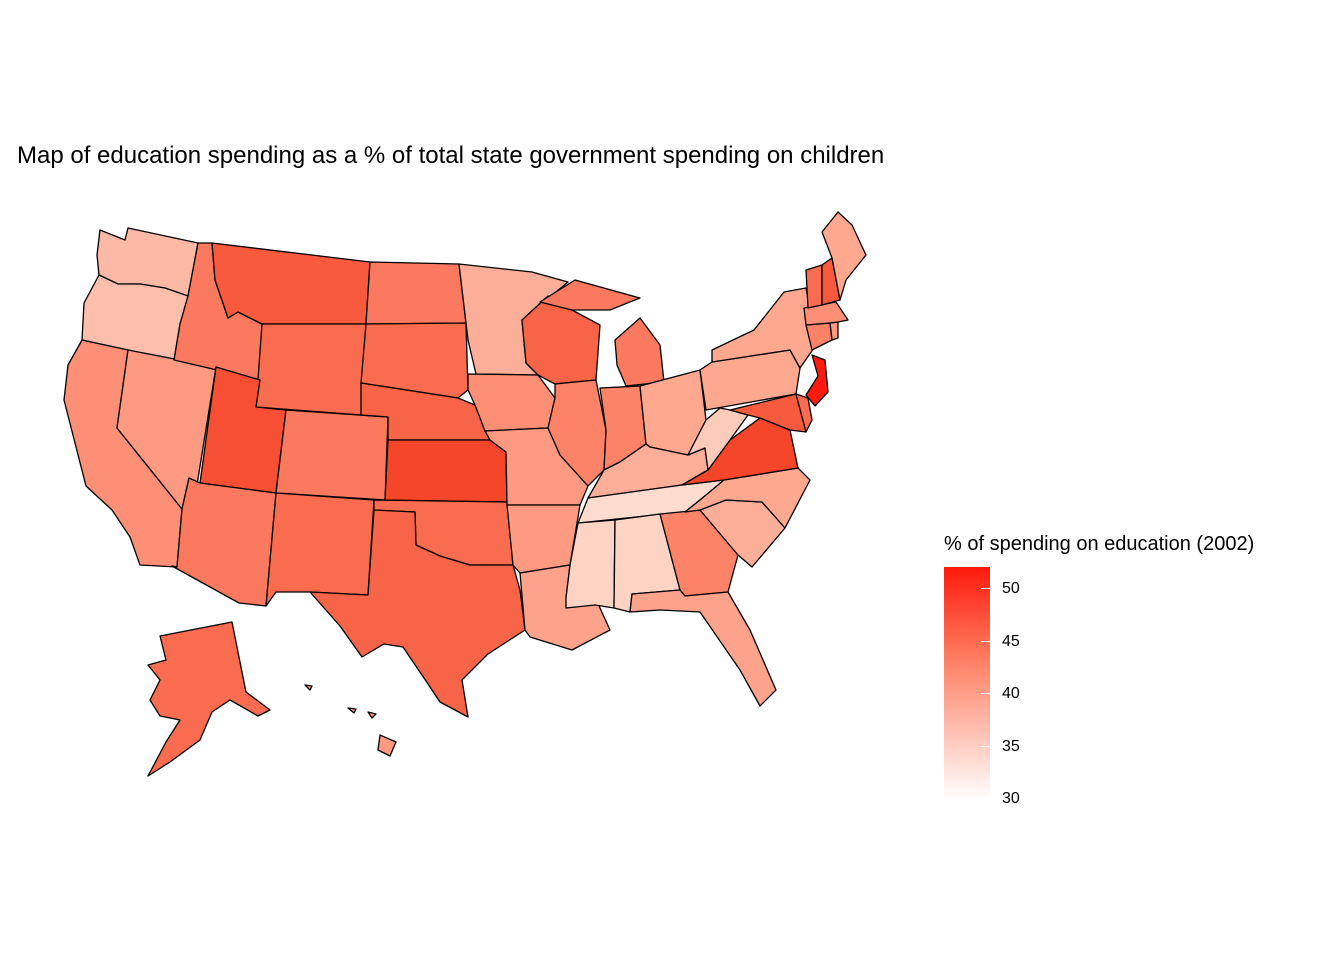 The height and width of the screenshot is (960, 1344). What do you see at coordinates (543, 539) in the screenshot?
I see `state-arkansas: Arkansas` at bounding box center [543, 539].